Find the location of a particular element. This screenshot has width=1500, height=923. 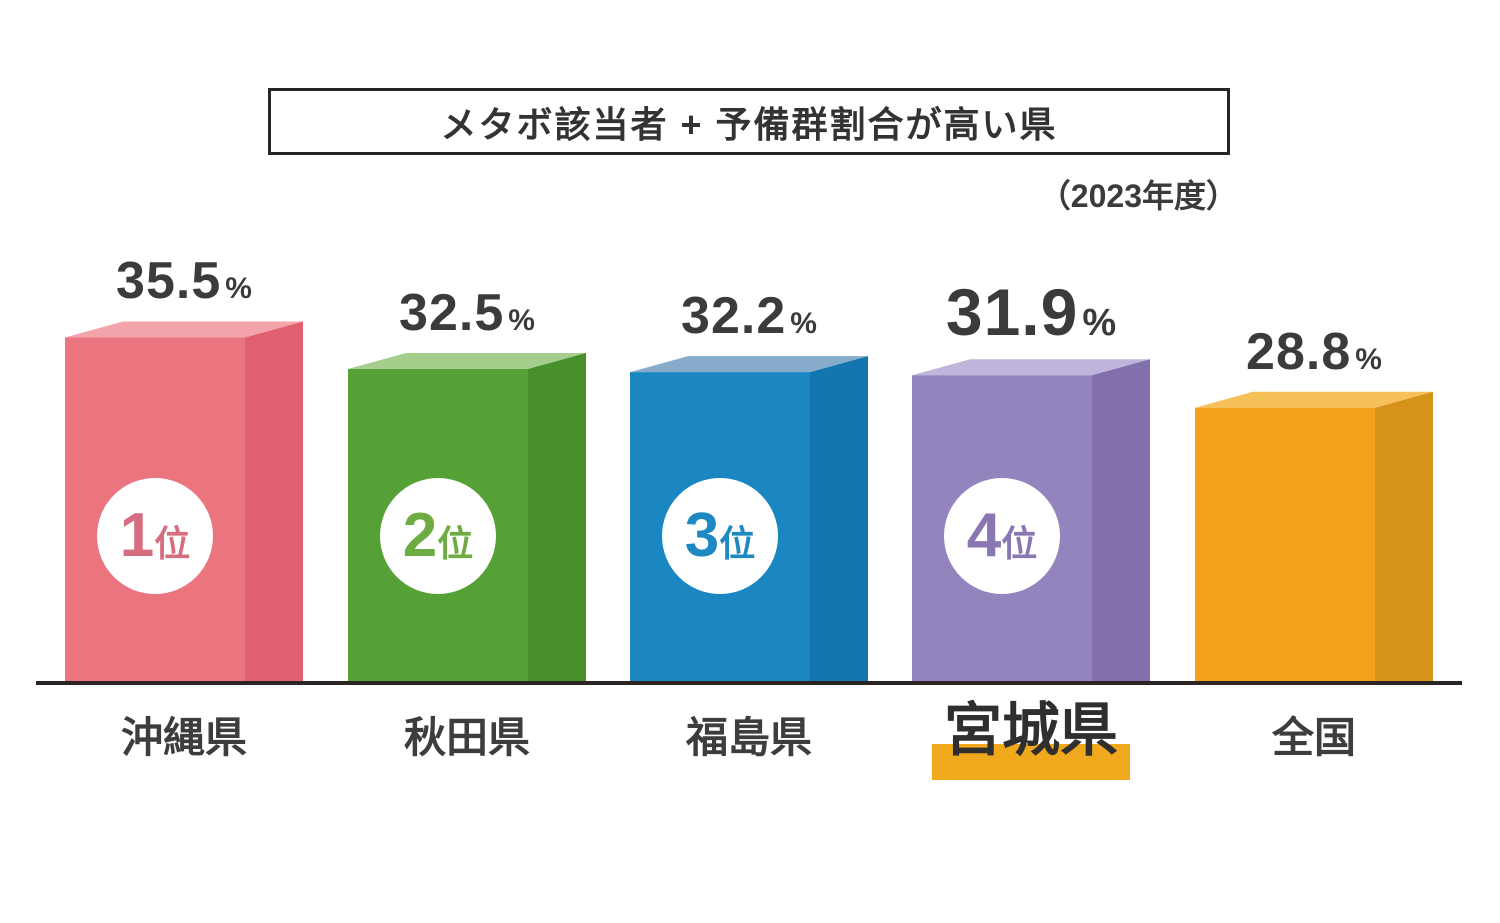

chart-title: メタボ該当者 + 予備群割合が高い県 is located at coordinates (749, 124).